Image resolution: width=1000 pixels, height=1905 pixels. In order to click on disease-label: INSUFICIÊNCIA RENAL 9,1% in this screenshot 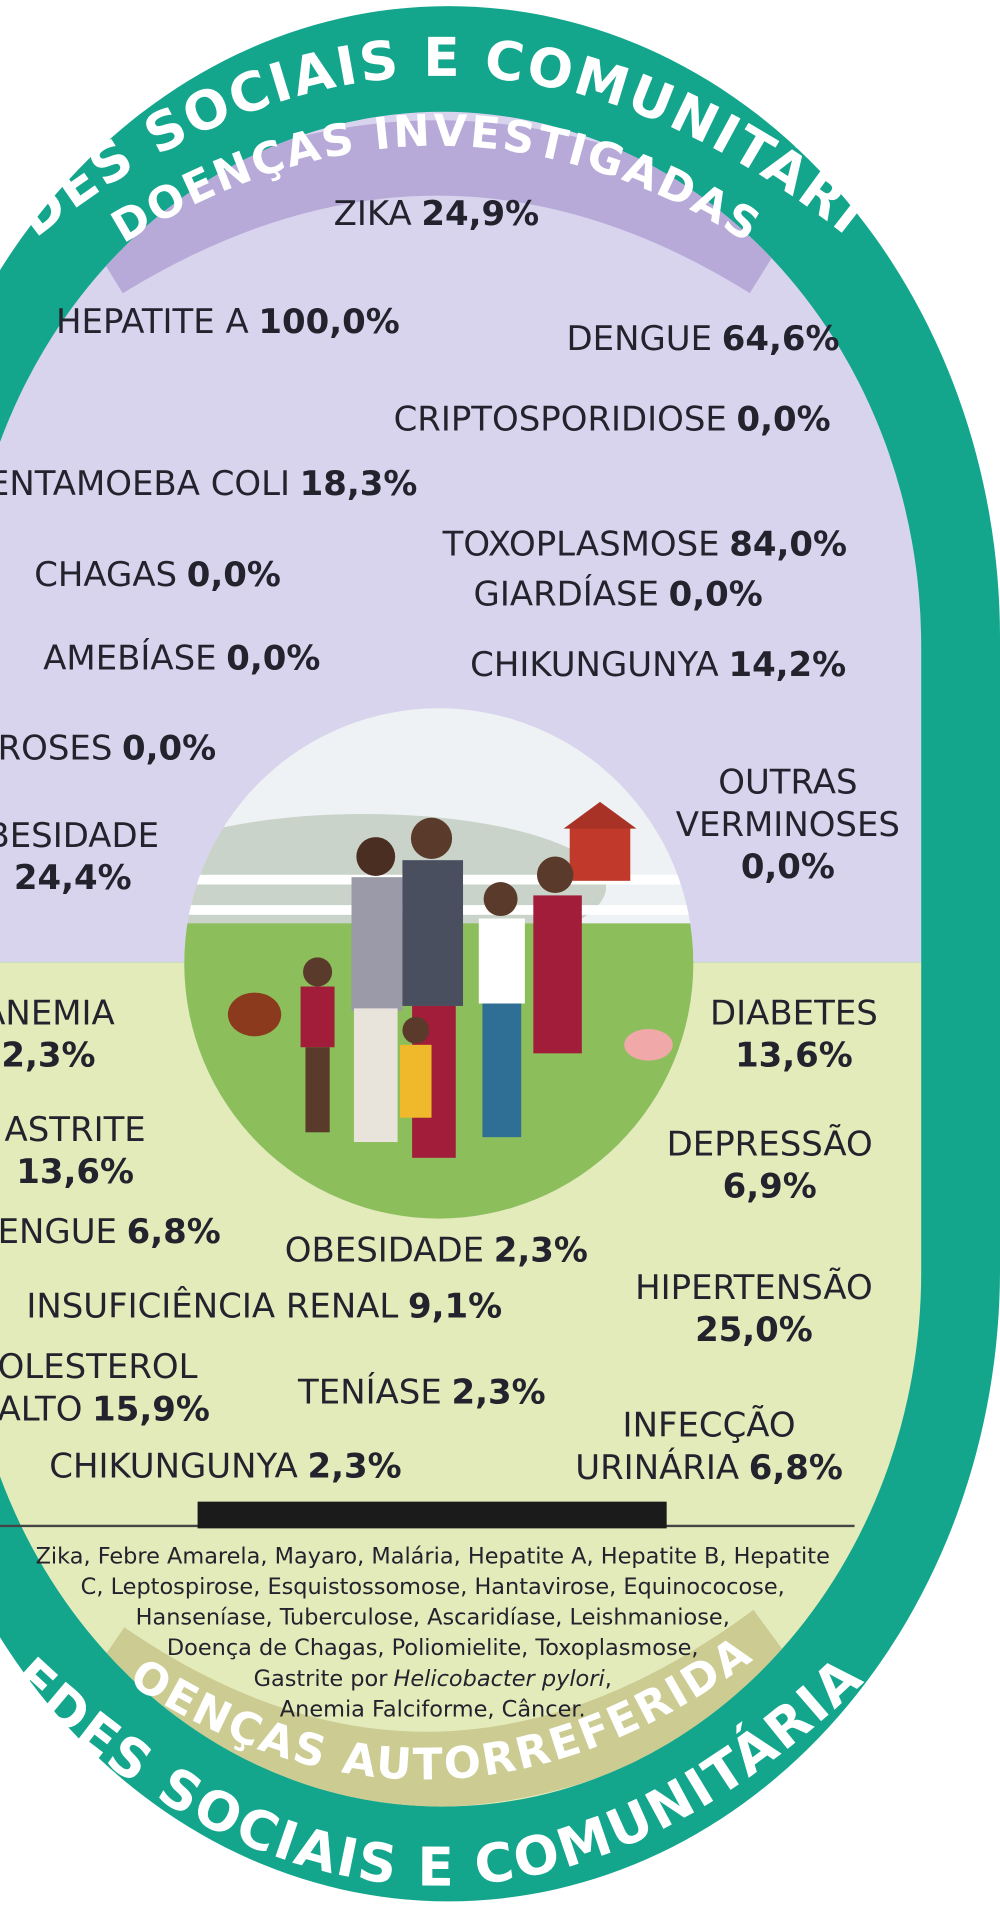, I will do `click(264, 1305)`.